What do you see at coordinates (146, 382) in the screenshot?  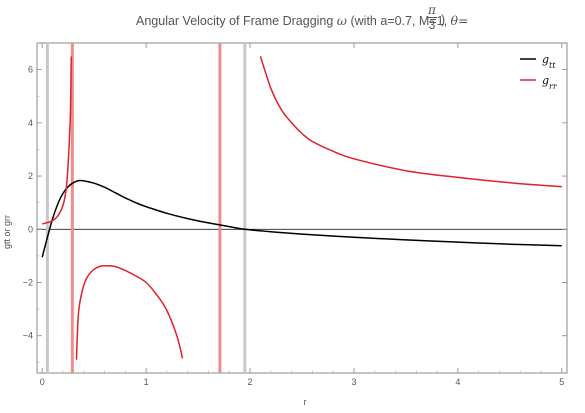 I see `x-tick-label: 1` at bounding box center [146, 382].